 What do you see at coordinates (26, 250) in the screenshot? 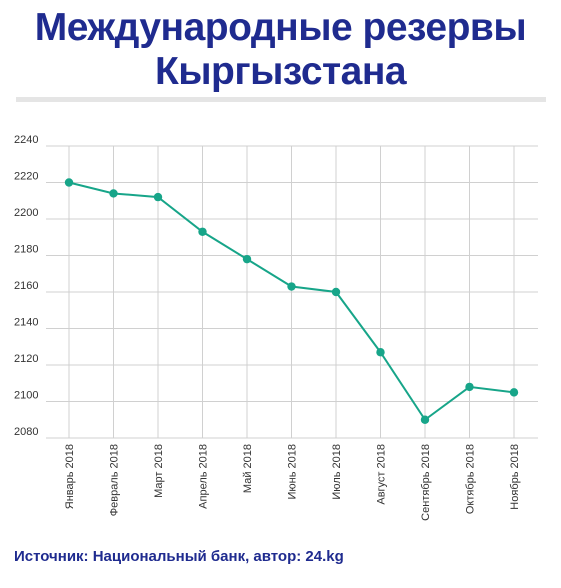
I see `y-tick-label: 2180` at bounding box center [26, 250].